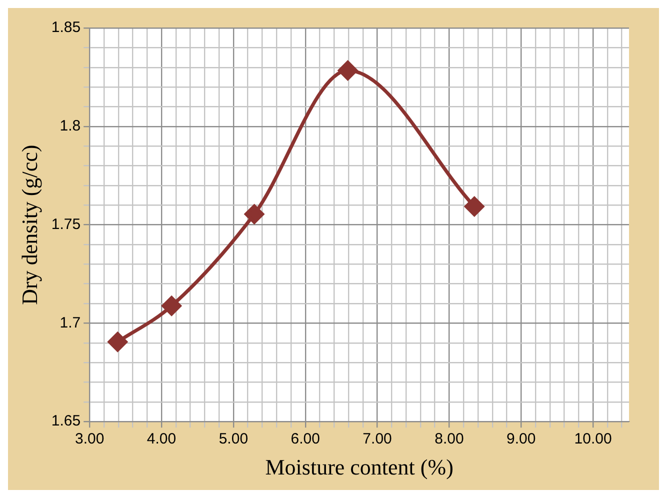  I want to click on y-axis-title: Dry density (g/cc), so click(29, 224).